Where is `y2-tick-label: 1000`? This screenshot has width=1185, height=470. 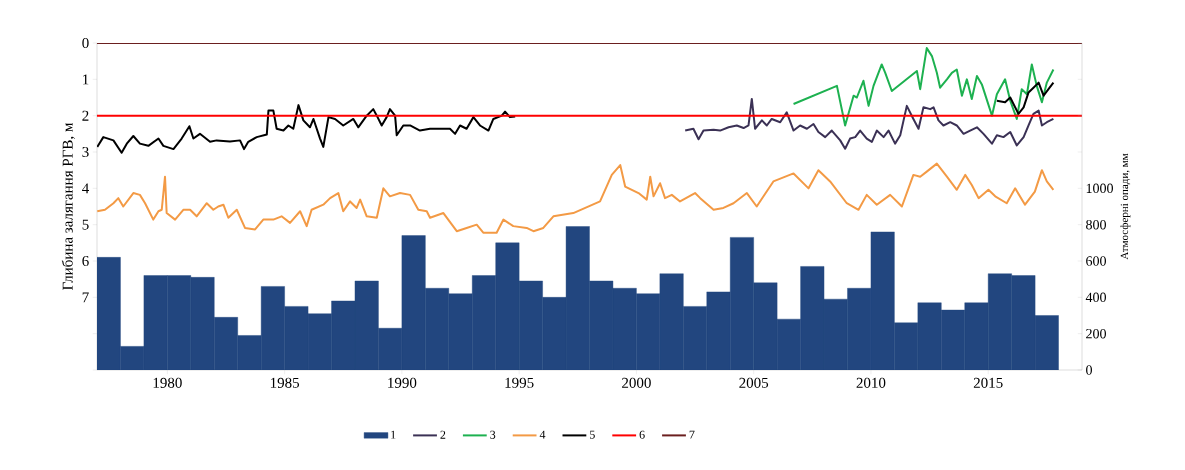 y2-tick-label: 1000 is located at coordinates (1099, 188).